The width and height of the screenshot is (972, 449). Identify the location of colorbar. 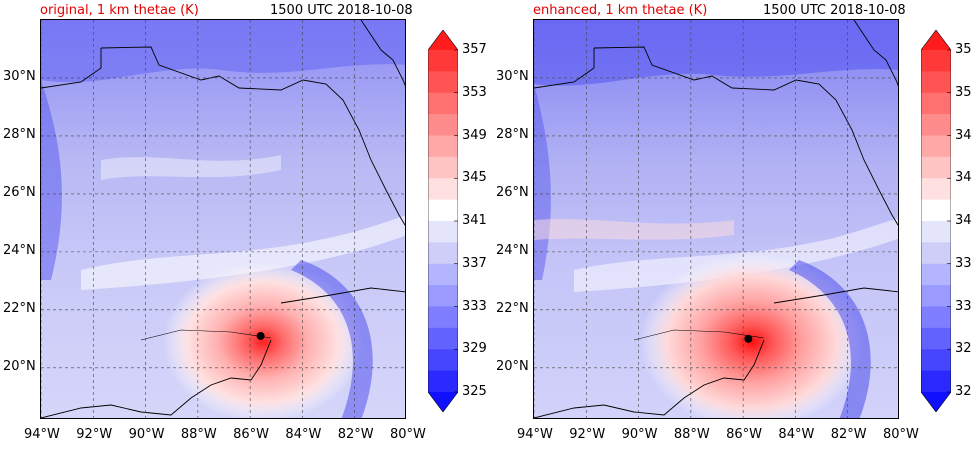
(936, 221).